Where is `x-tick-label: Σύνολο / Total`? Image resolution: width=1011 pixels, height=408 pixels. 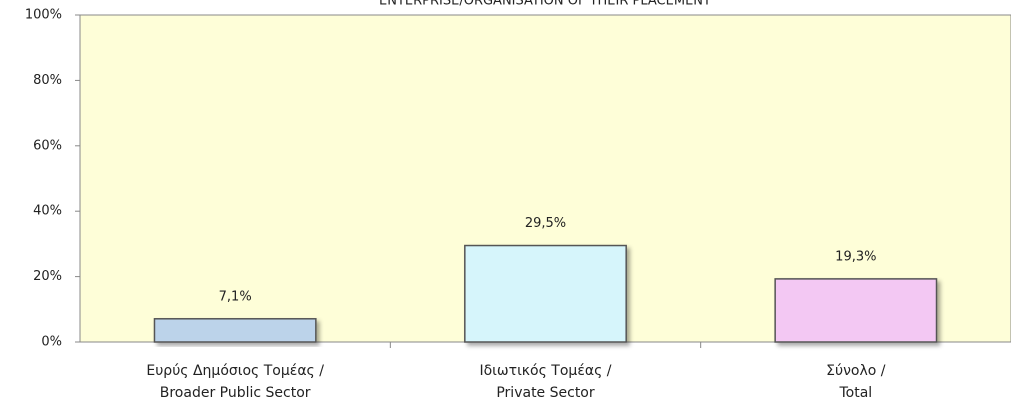
x-tick-label: Σύνολο / Total is located at coordinates (856, 382).